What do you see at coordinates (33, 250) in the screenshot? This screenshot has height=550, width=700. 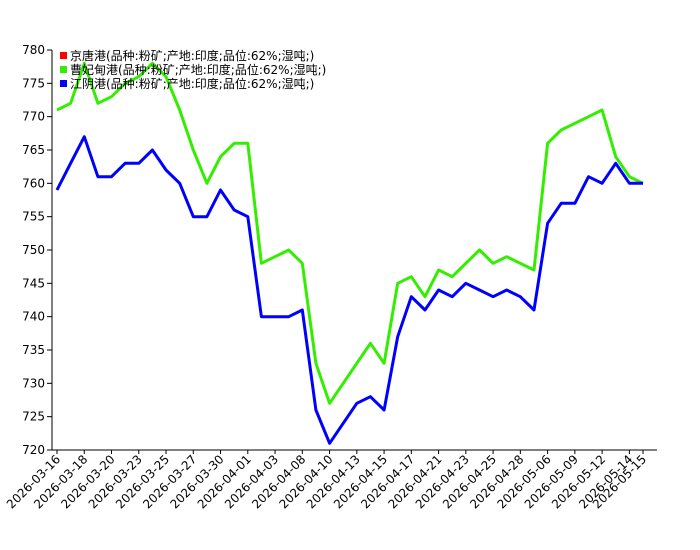 I see `y-tick-label: 750` at bounding box center [33, 250].